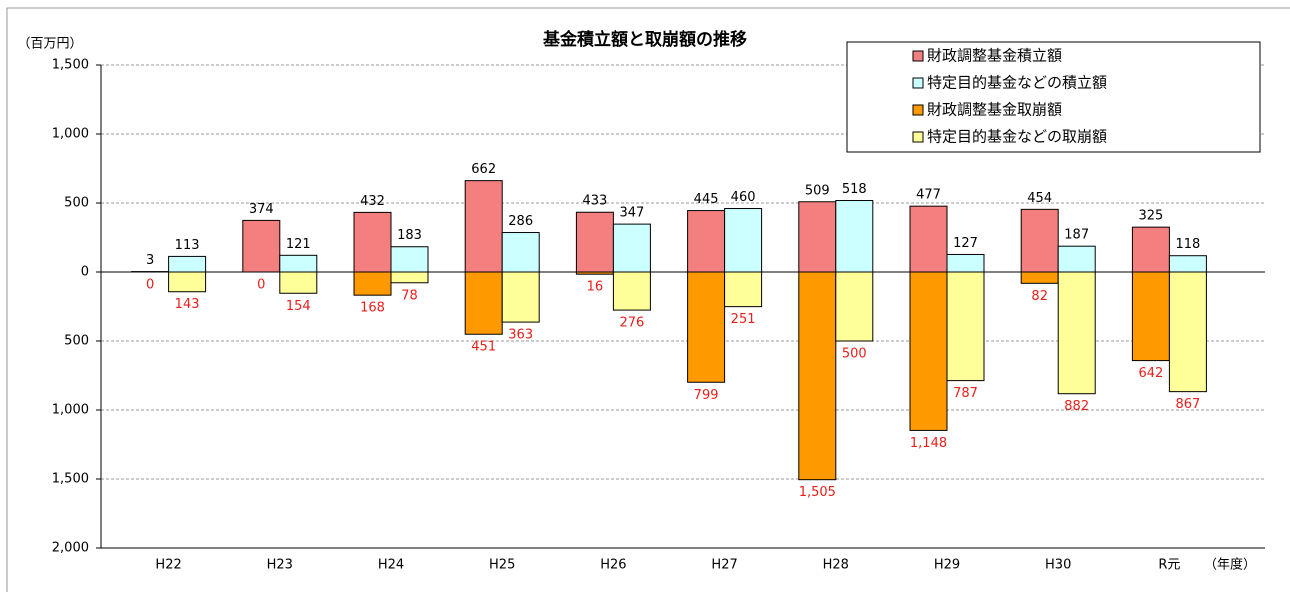 The image size is (1290, 592). I want to click on data-label: 154, so click(298, 306).